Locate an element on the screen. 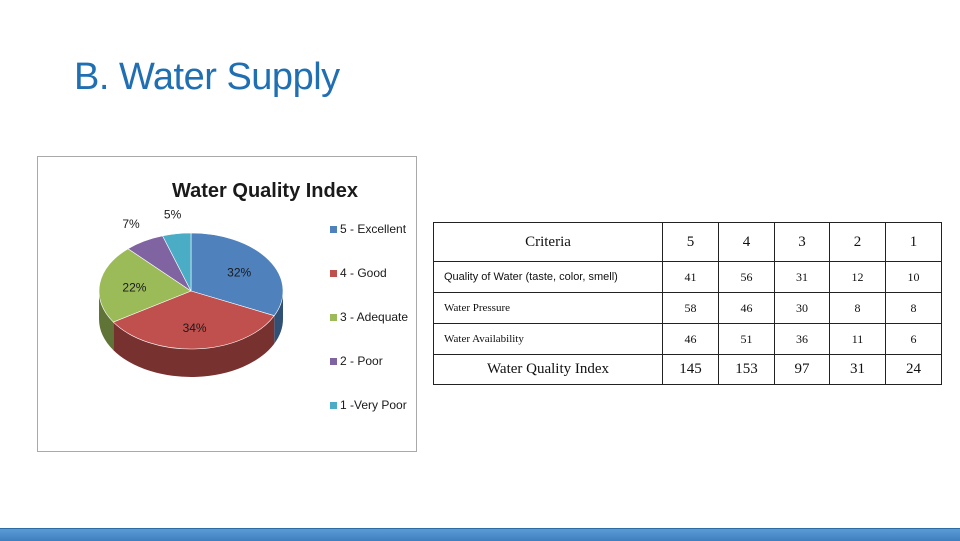 This screenshot has height=541, width=960. table-cell: 11 is located at coordinates (857, 339).